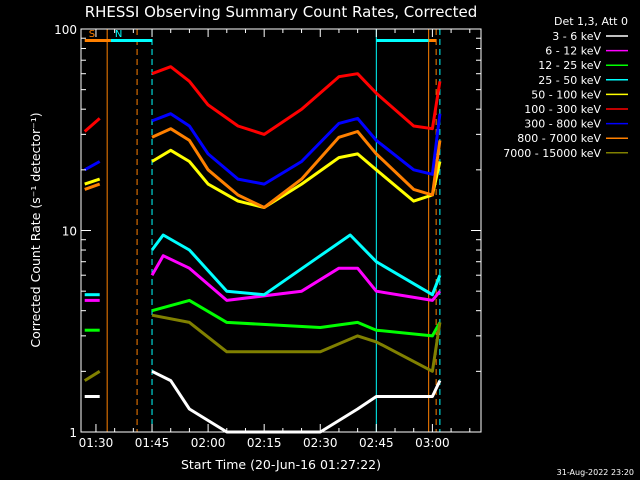 This screenshot has width=640, height=480. I want to click on x-tick-label: 02:45, so click(376, 443).